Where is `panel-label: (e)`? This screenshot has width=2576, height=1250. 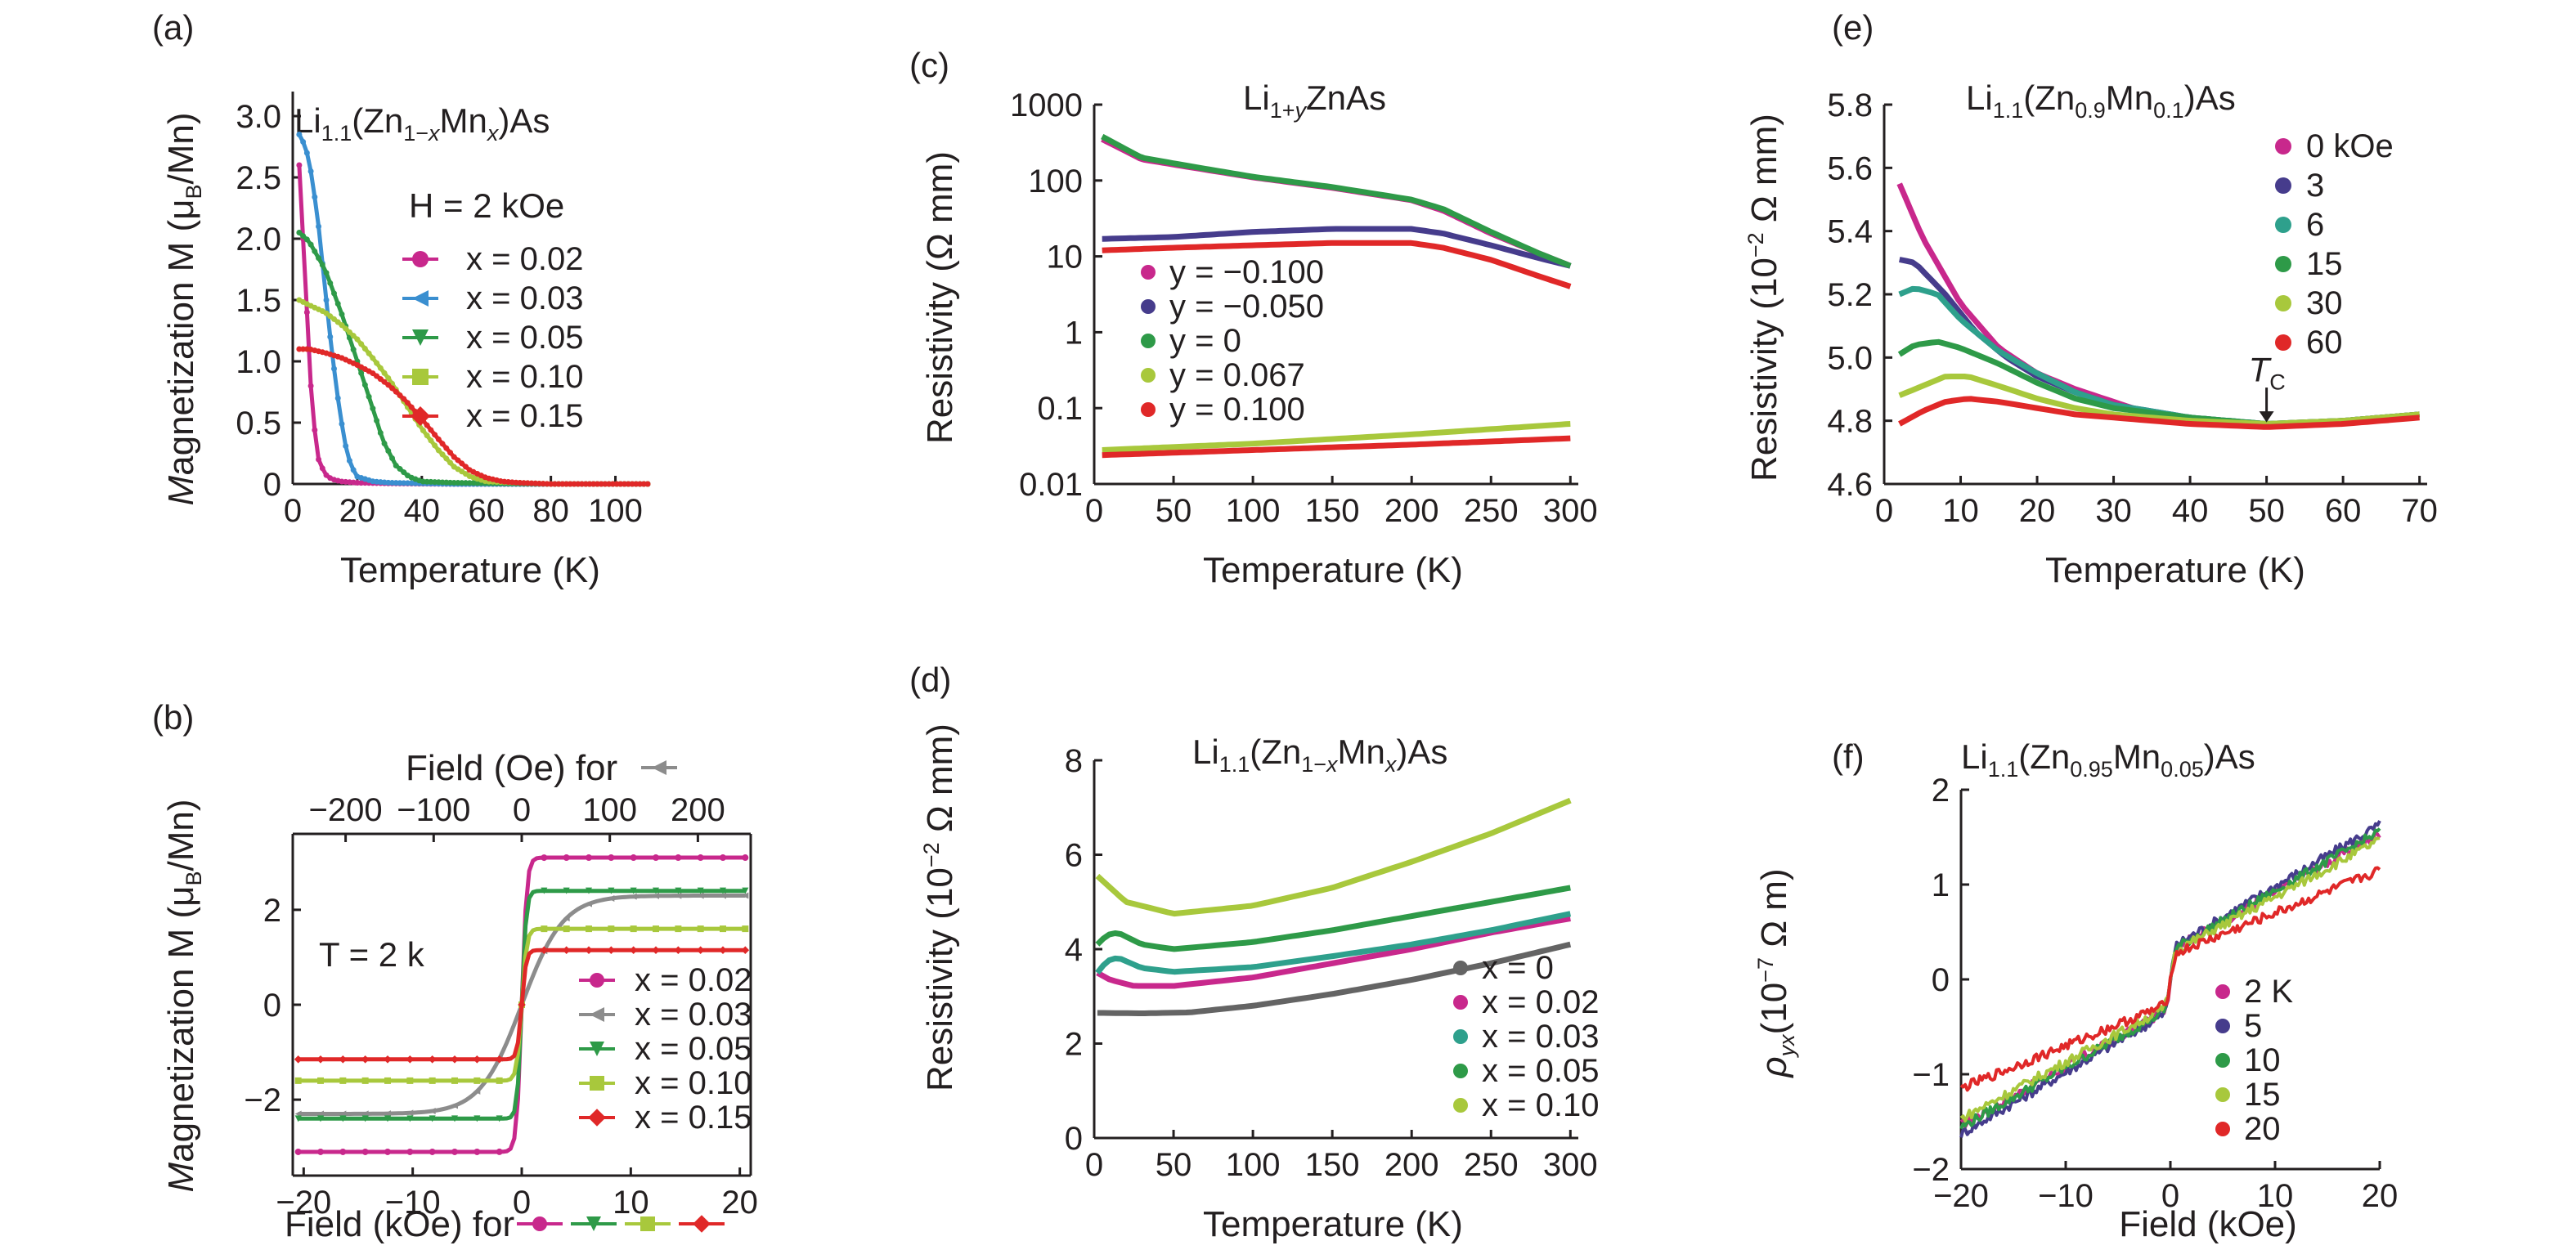 panel-label: (e) is located at coordinates (1853, 28).